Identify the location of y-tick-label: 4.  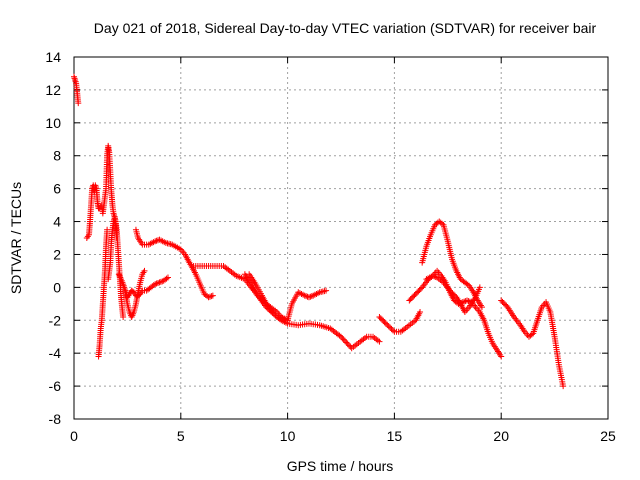
(57, 222).